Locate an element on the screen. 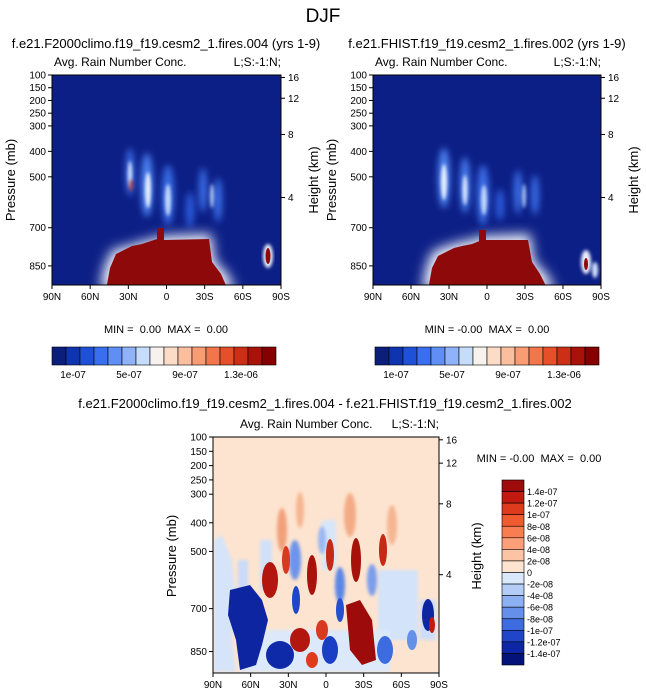  y-tick-label: 500 is located at coordinates (37, 177).